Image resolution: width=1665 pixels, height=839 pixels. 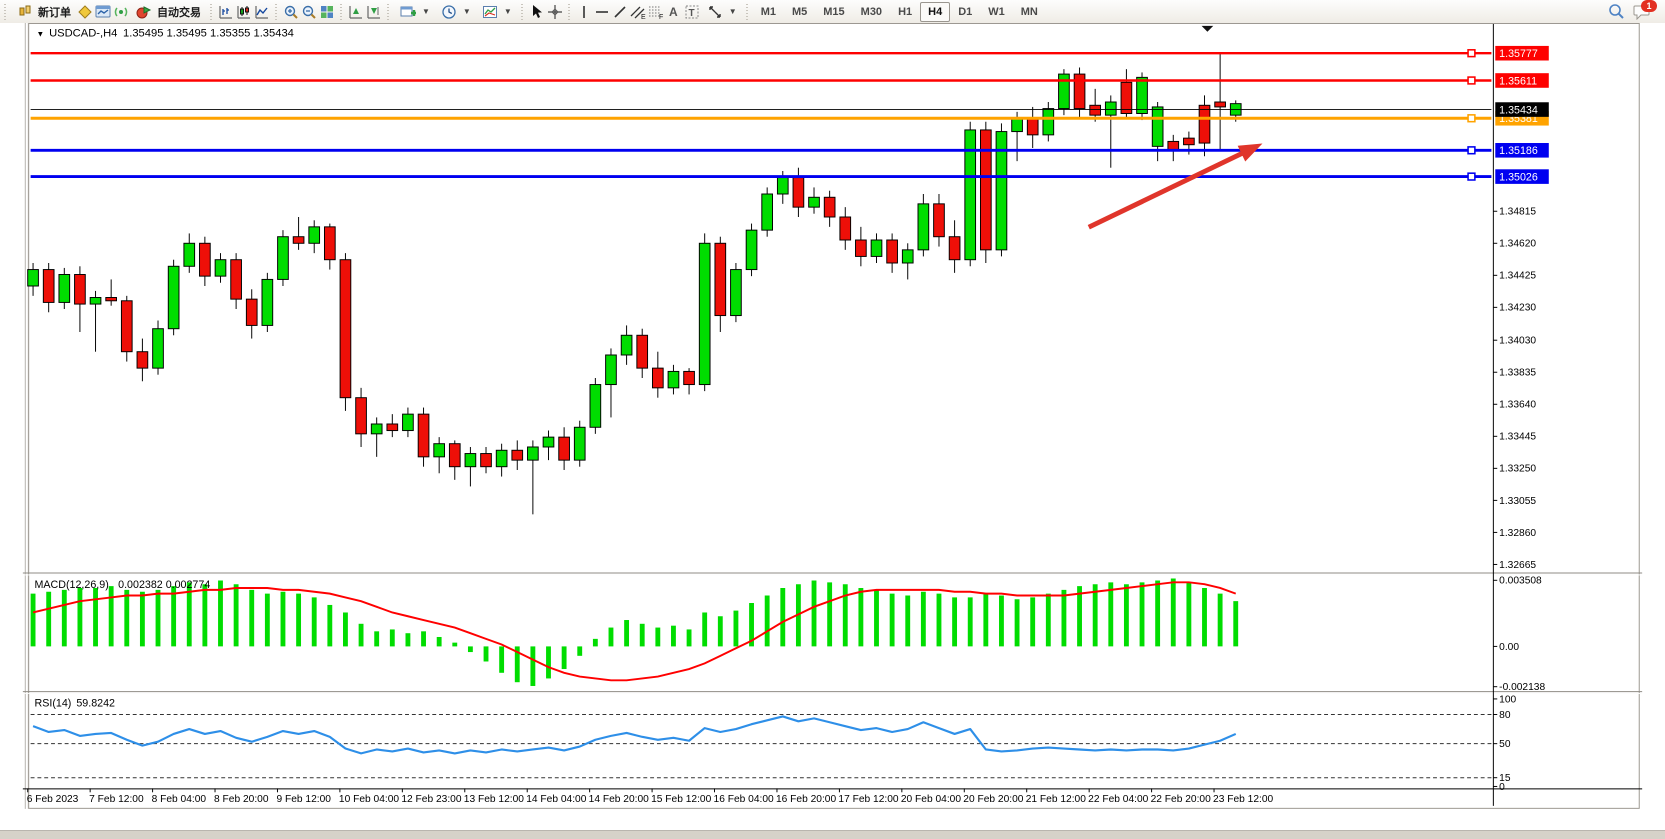 I want to click on clock-icon, so click(x=449, y=12).